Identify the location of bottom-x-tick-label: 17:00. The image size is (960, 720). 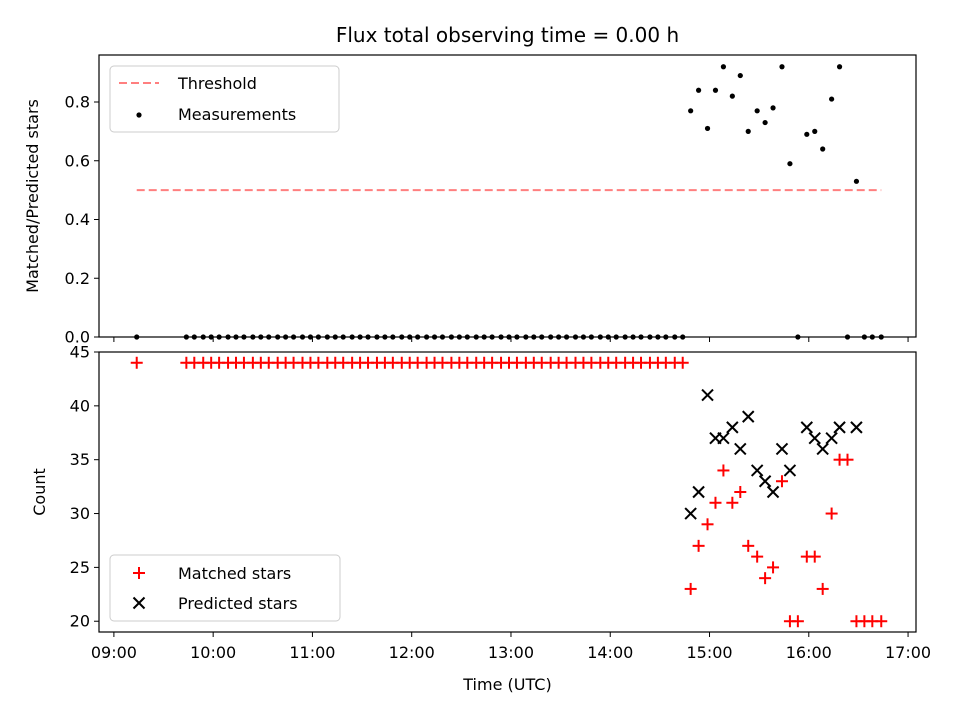
(908, 652).